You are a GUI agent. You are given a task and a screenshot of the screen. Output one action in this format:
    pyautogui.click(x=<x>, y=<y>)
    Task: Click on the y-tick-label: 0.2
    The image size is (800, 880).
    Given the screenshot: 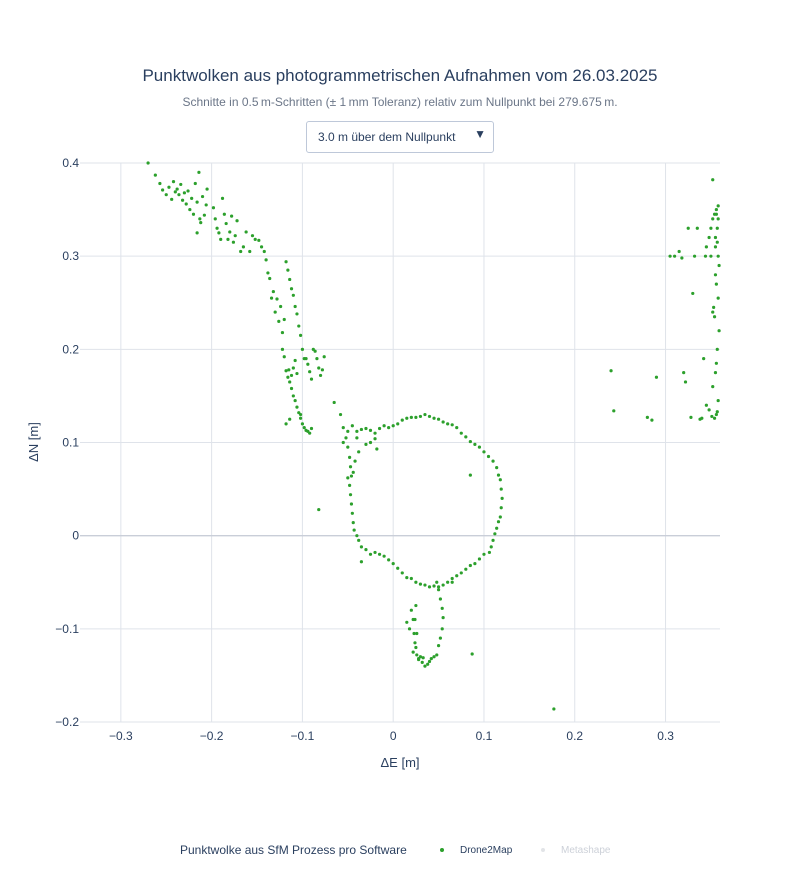 What is the action you would take?
    pyautogui.click(x=70, y=349)
    